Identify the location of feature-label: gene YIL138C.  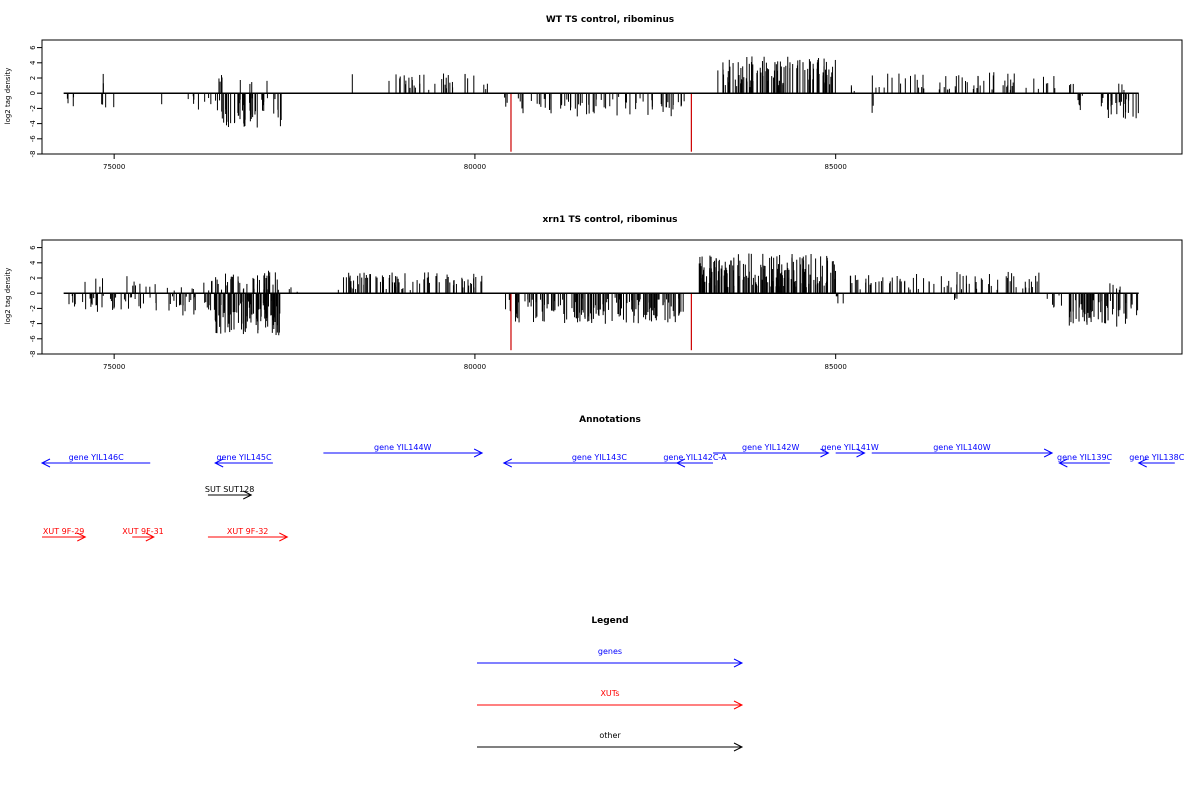
(1157, 457).